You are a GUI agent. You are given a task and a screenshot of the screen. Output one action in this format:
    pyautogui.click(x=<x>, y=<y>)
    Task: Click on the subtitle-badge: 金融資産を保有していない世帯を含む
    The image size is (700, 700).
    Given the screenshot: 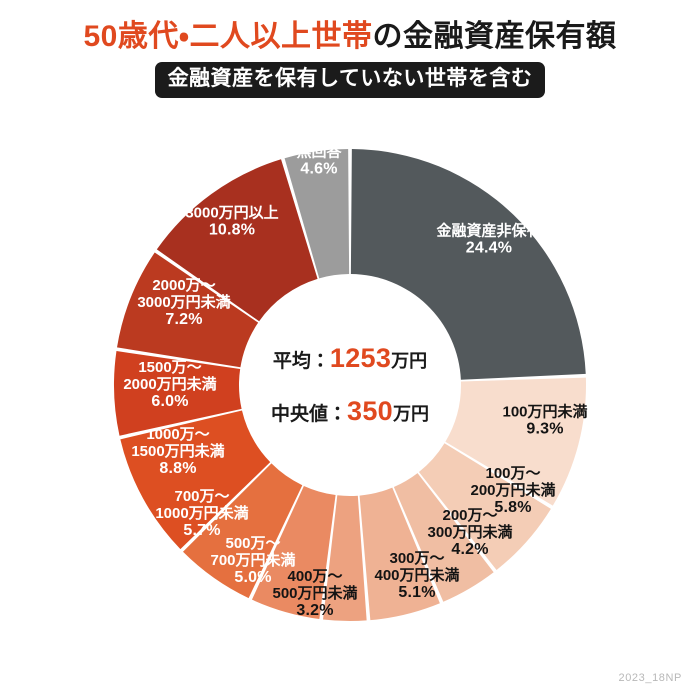 What is the action you would take?
    pyautogui.click(x=350, y=80)
    